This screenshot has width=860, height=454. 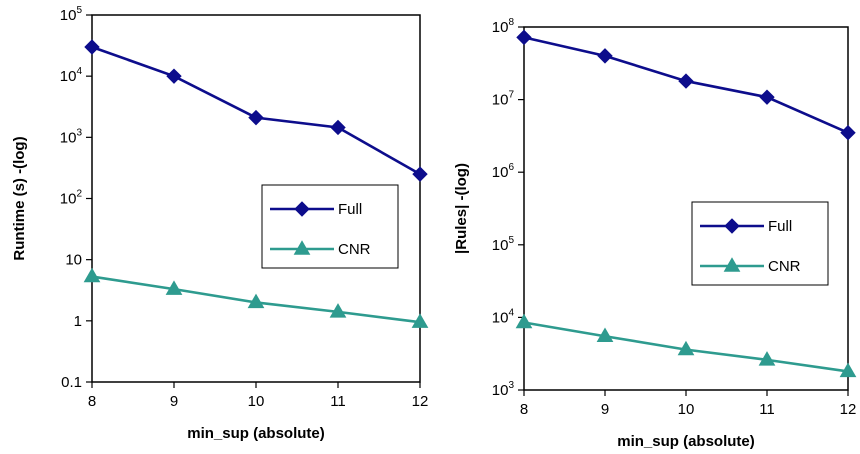 What do you see at coordinates (461, 208) in the screenshot?
I see `y-axis-label: |Rules| -(log)` at bounding box center [461, 208].